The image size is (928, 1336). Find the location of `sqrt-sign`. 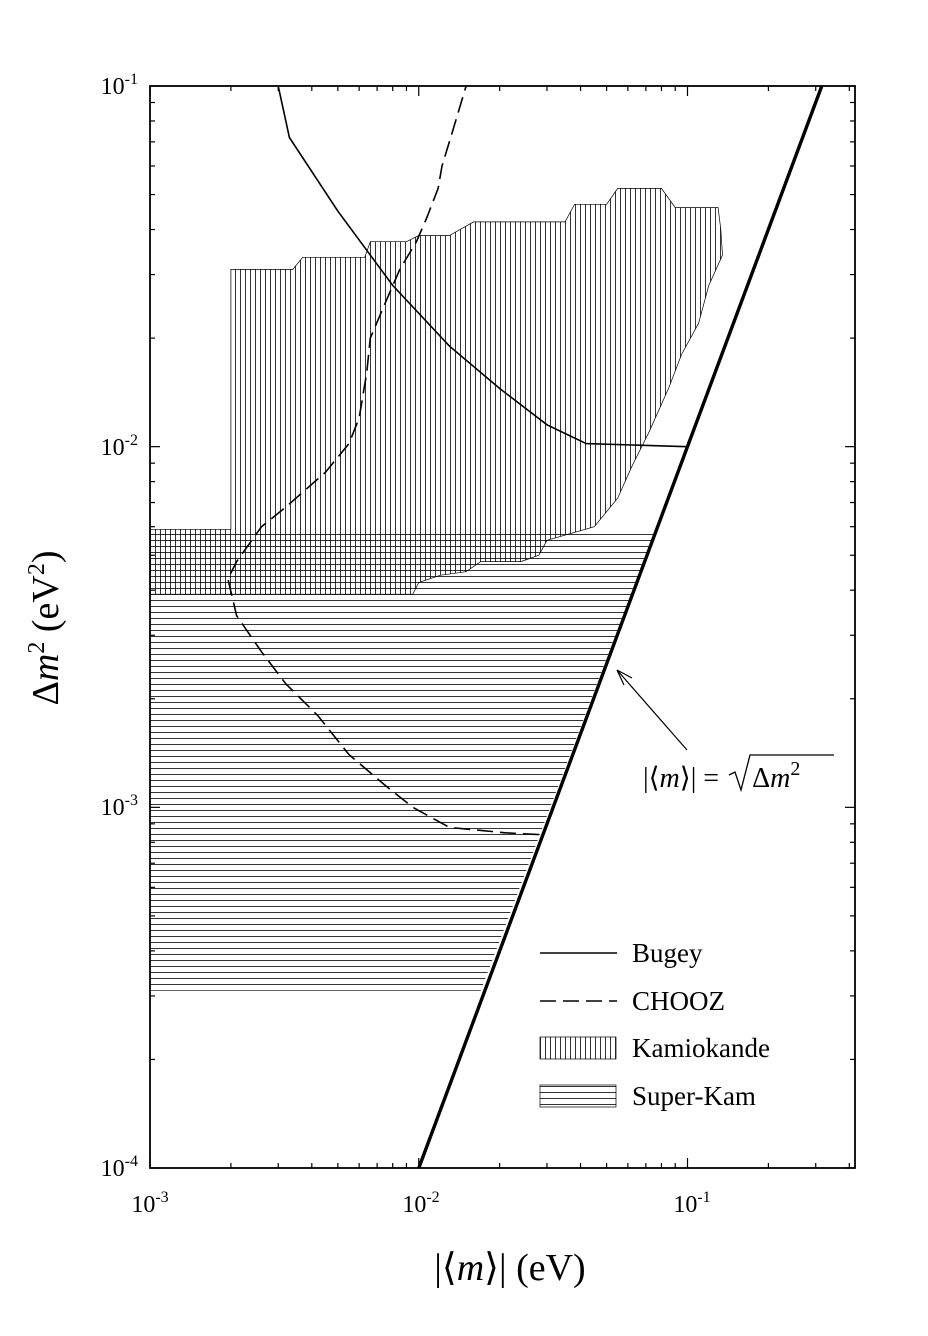

sqrt-sign is located at coordinates (781, 773).